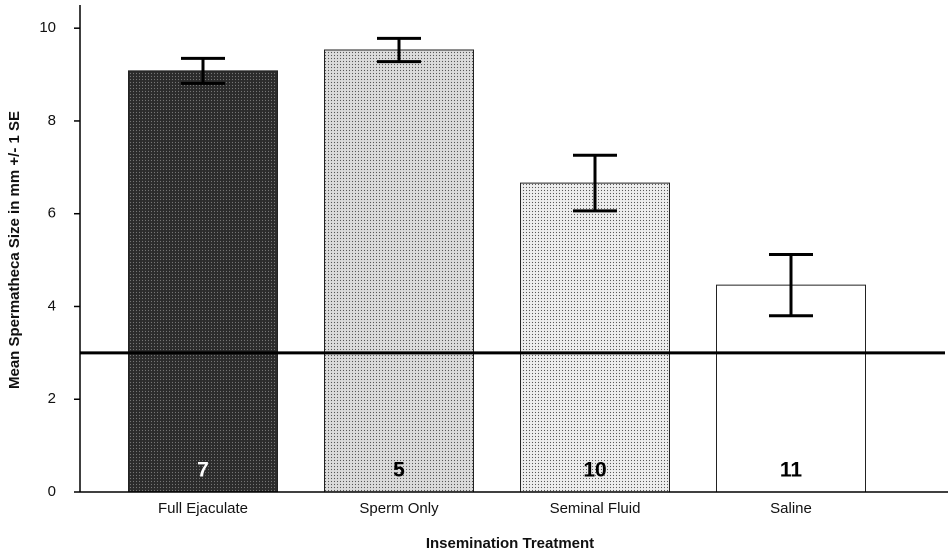 This screenshot has height=554, width=950. What do you see at coordinates (203, 508) in the screenshot?
I see `x-tick-label: Full Ejaculate` at bounding box center [203, 508].